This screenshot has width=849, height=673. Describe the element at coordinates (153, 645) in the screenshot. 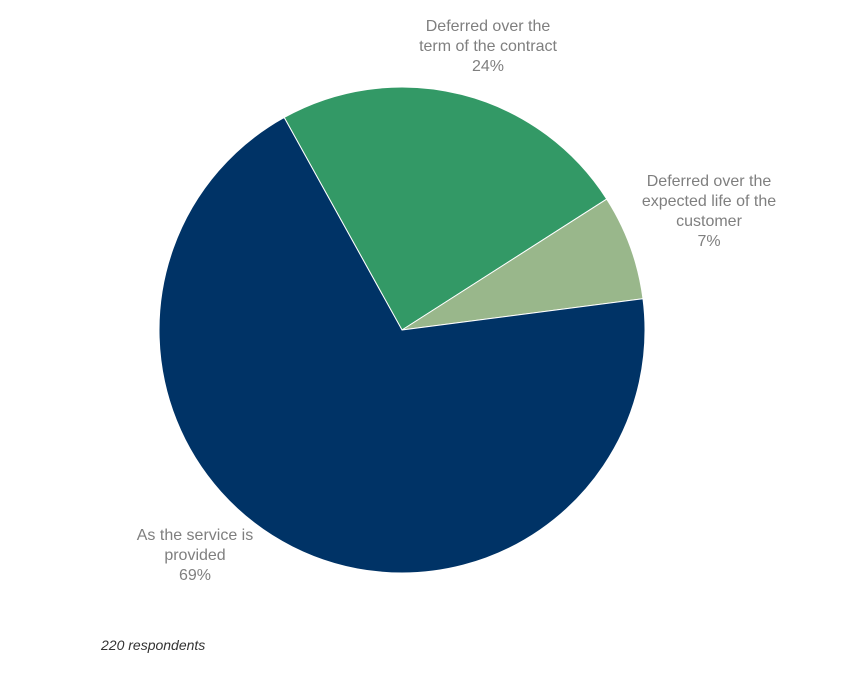

I see `respondents-footnote: 220 respondents` at that location.